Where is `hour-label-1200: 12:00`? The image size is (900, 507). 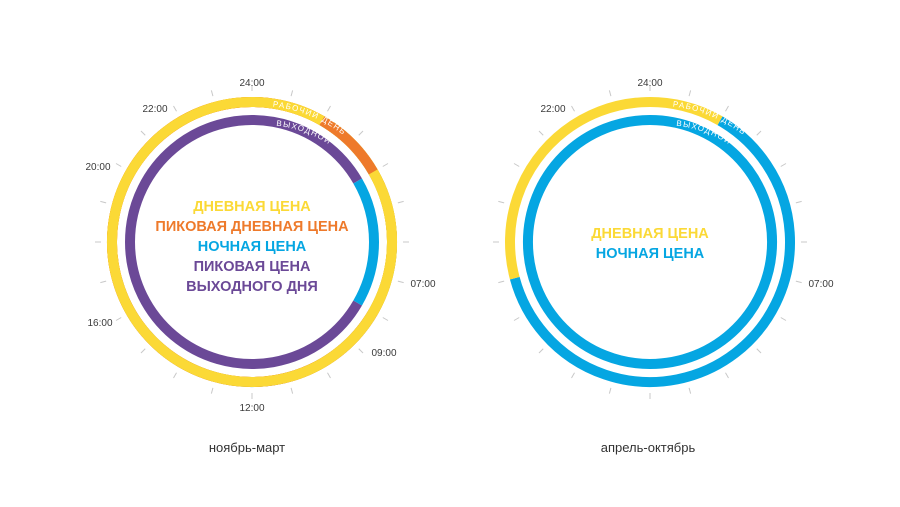
hour-label-1200: 12:00 is located at coordinates (251, 408).